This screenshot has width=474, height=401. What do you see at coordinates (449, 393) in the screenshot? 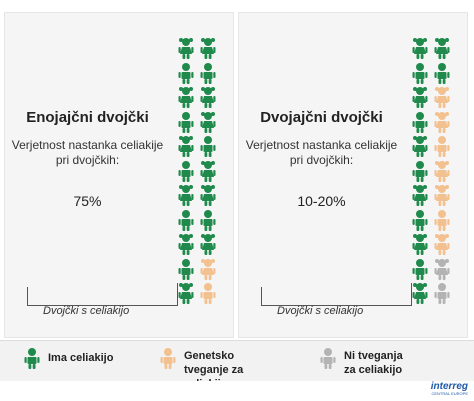
I see `logo-sub-text: CENTRAL EUROPE` at bounding box center [449, 393].